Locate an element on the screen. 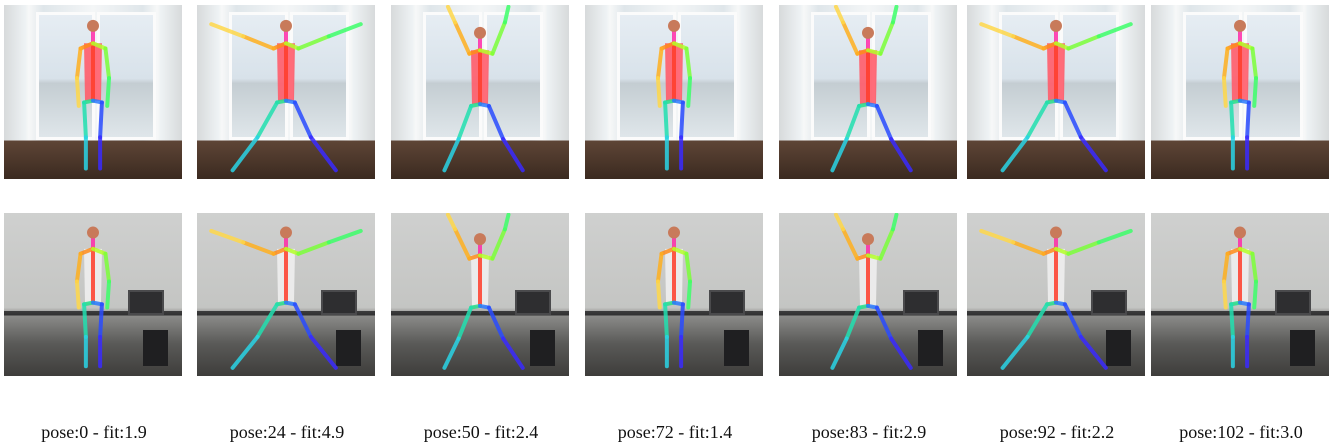 The image size is (1335, 447). pose-fit-caption: pose:50 - fit:2.4 is located at coordinates (481, 432).